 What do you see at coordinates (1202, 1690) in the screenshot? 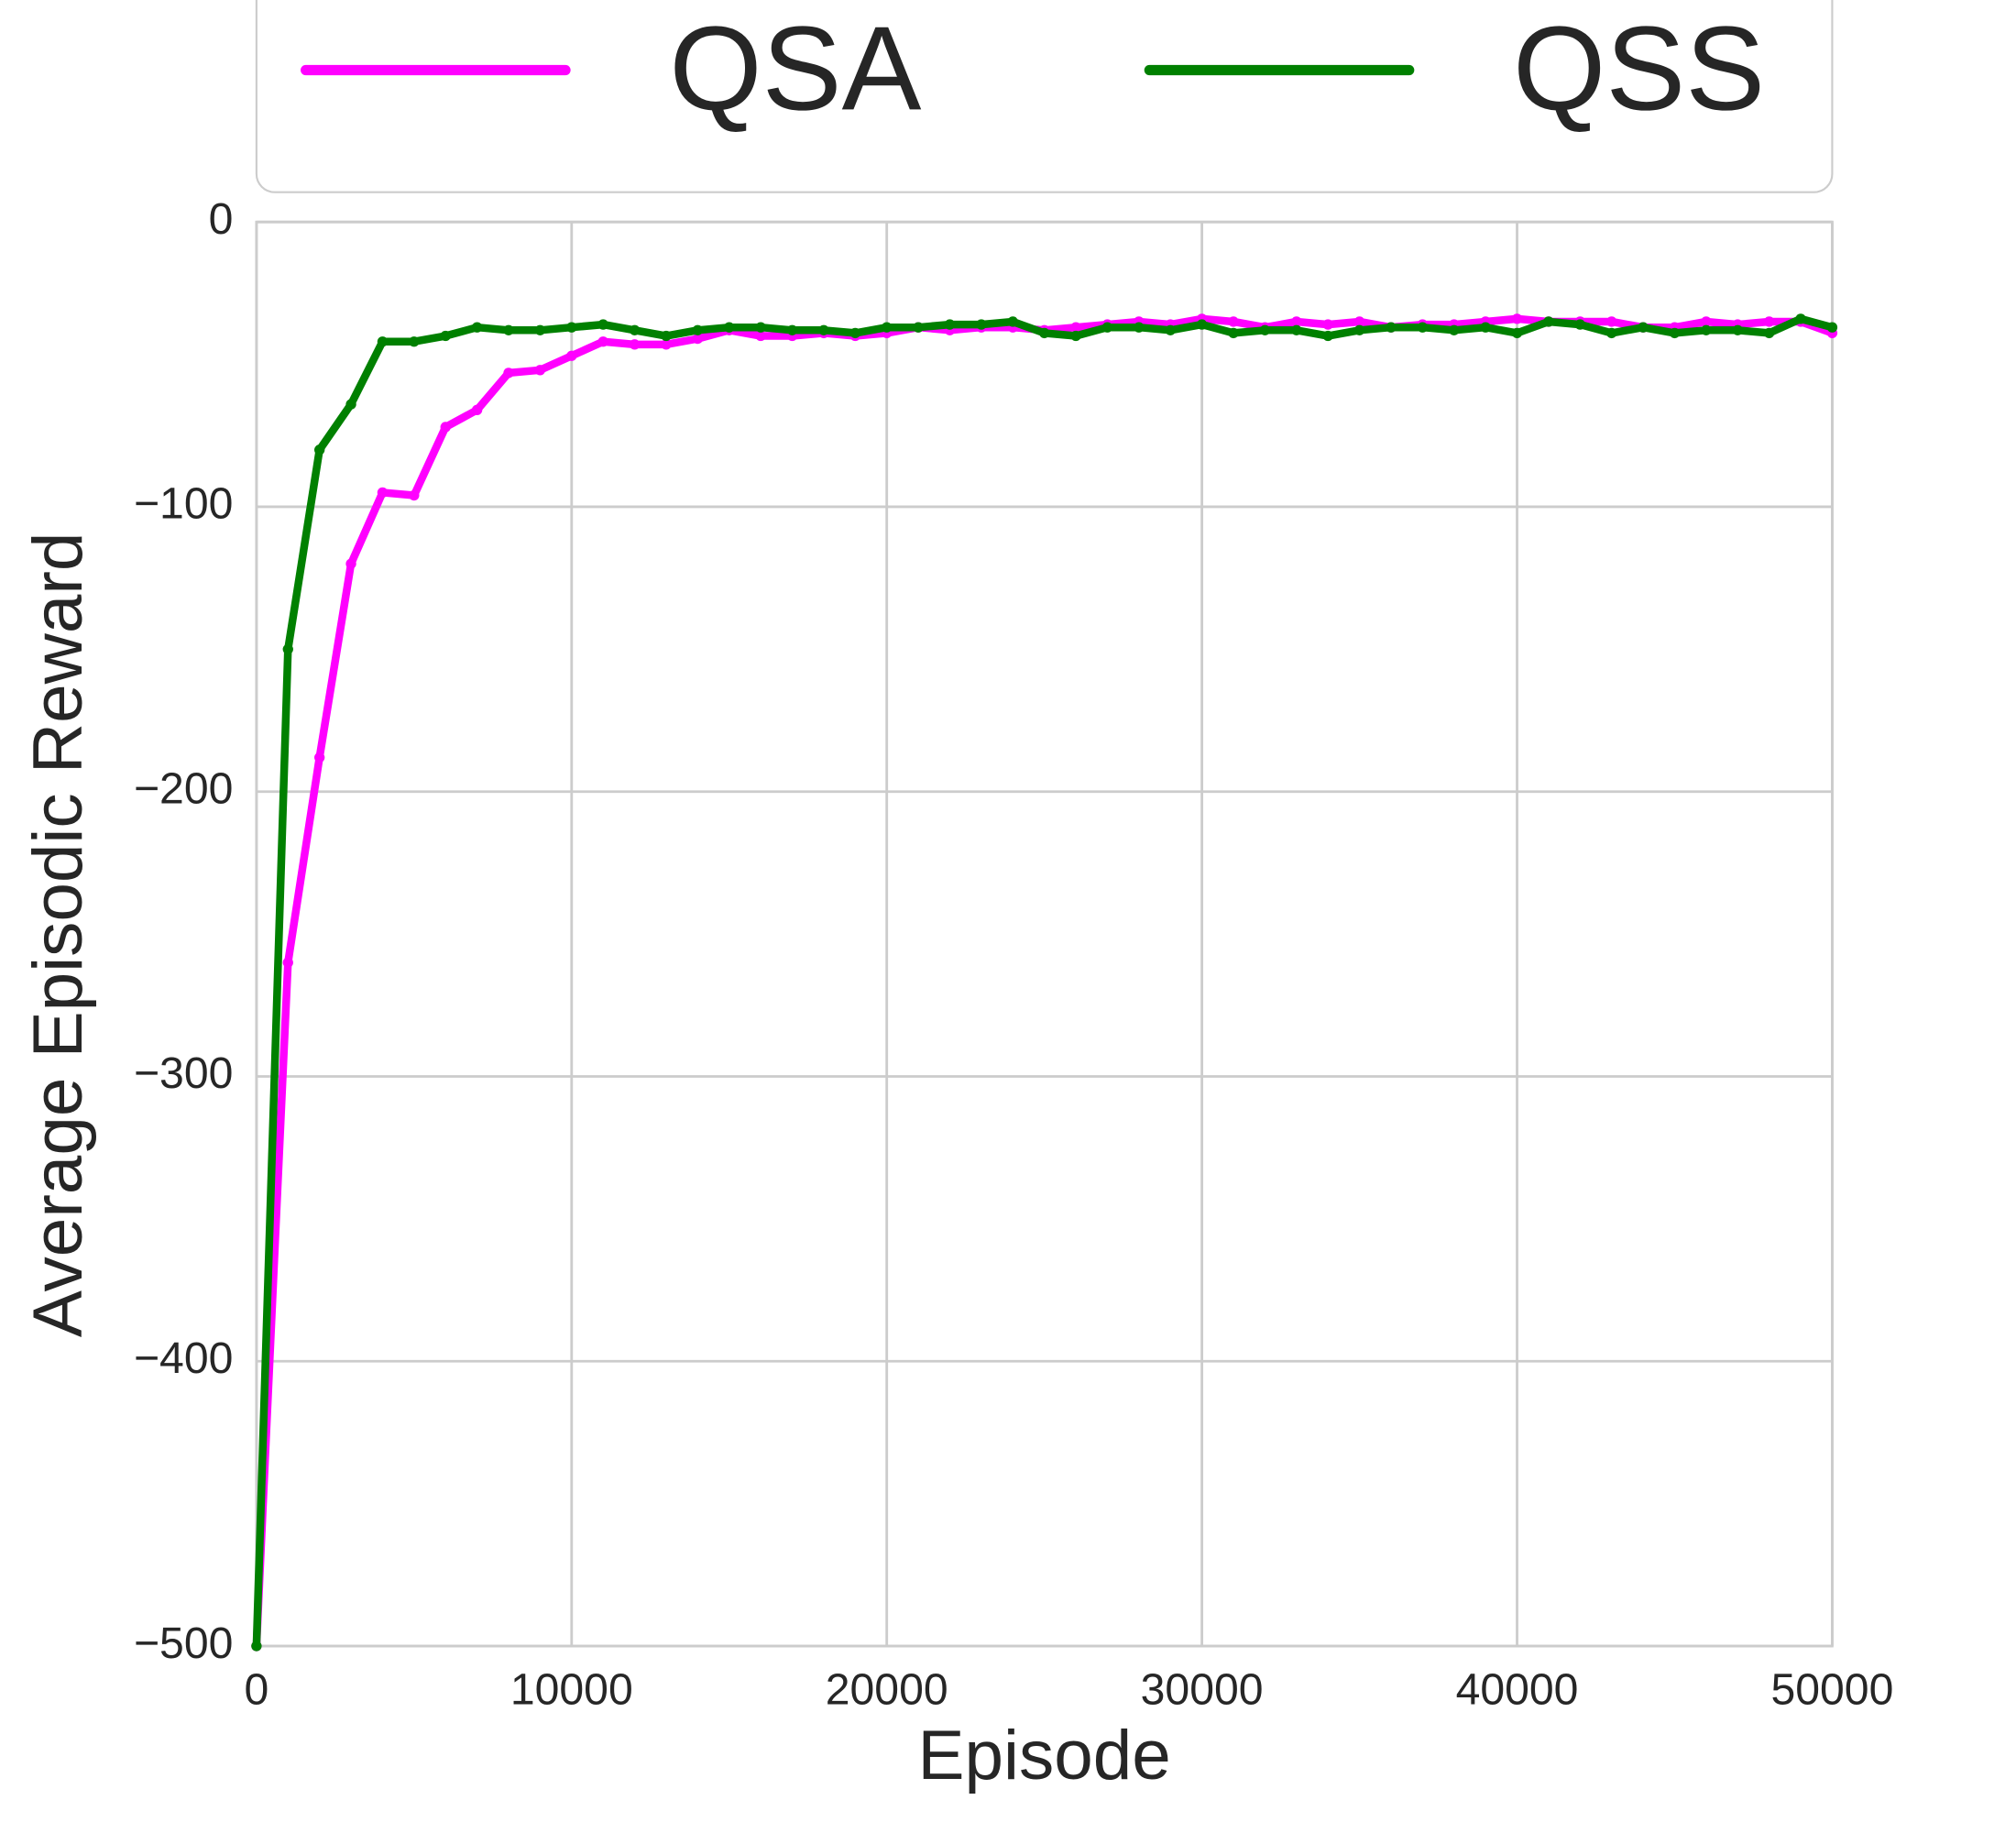
I see `x-tick-label: 30000` at bounding box center [1202, 1690].